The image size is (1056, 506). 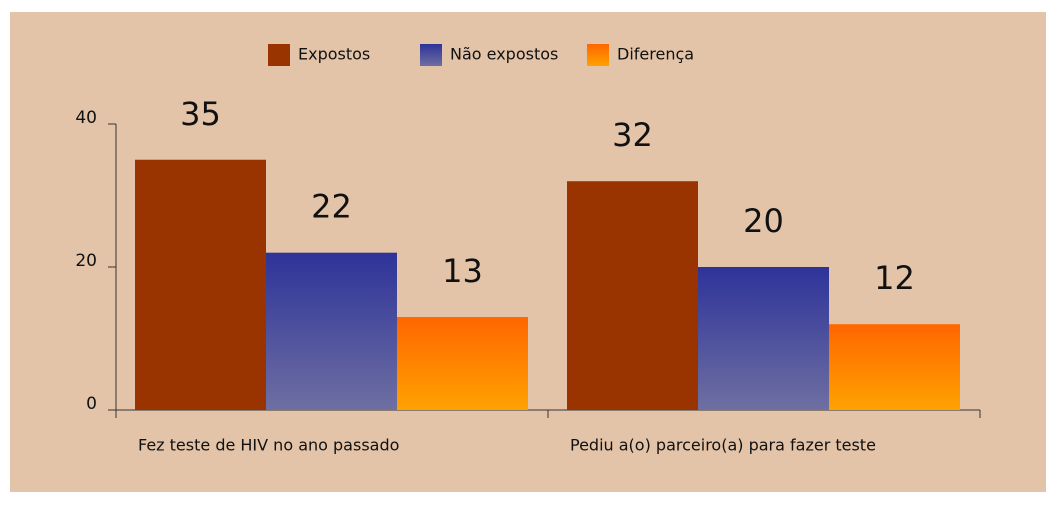 I want to click on y-tick-label: 0, so click(x=91, y=404).